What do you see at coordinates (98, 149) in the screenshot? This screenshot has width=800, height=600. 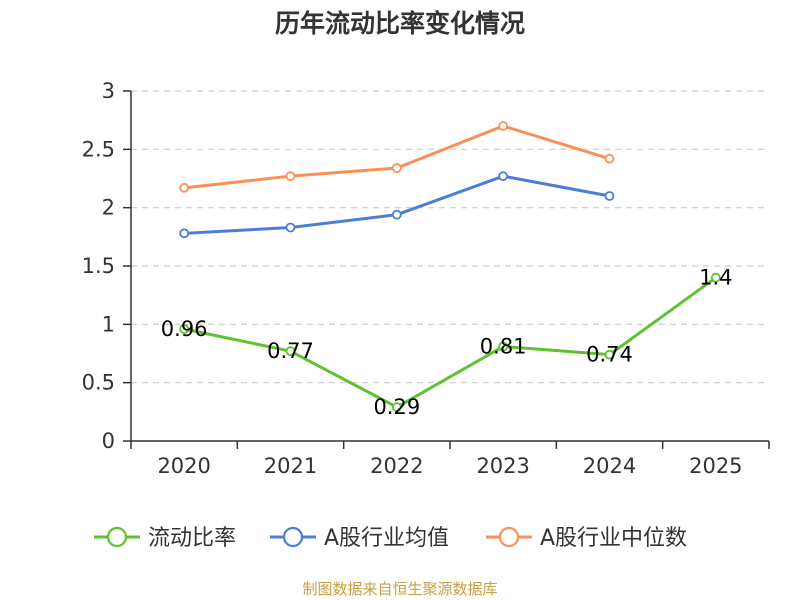 I see `y-tick-label: 2.5` at bounding box center [98, 149].